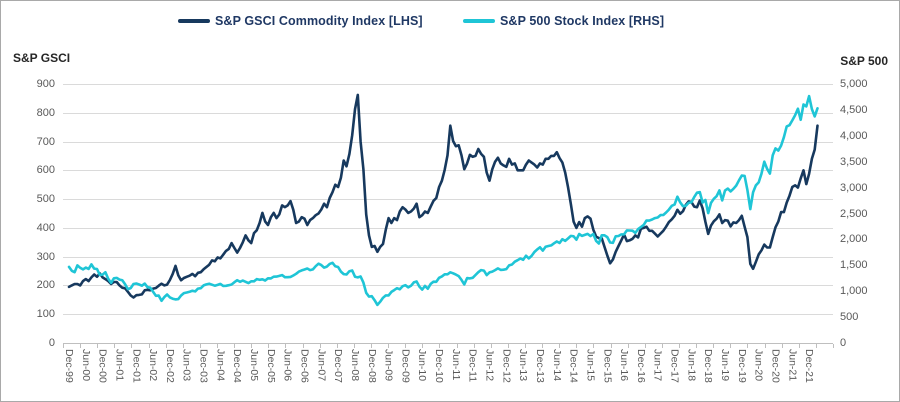 This screenshot has width=900, height=402. I want to click on x-tick-label: Dec-21, so click(809, 366).